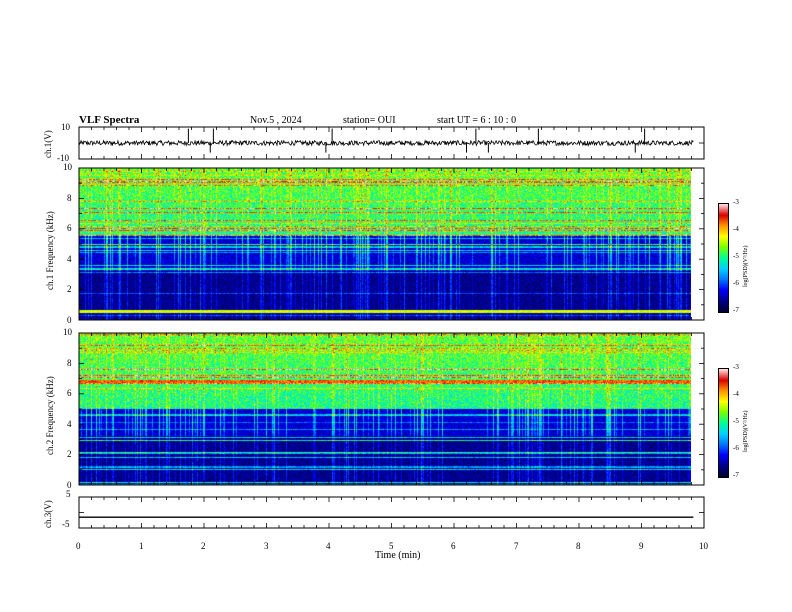 The image size is (792, 612). Describe the element at coordinates (67, 332) in the screenshot. I see `spec2-ytick-10: 10` at that location.